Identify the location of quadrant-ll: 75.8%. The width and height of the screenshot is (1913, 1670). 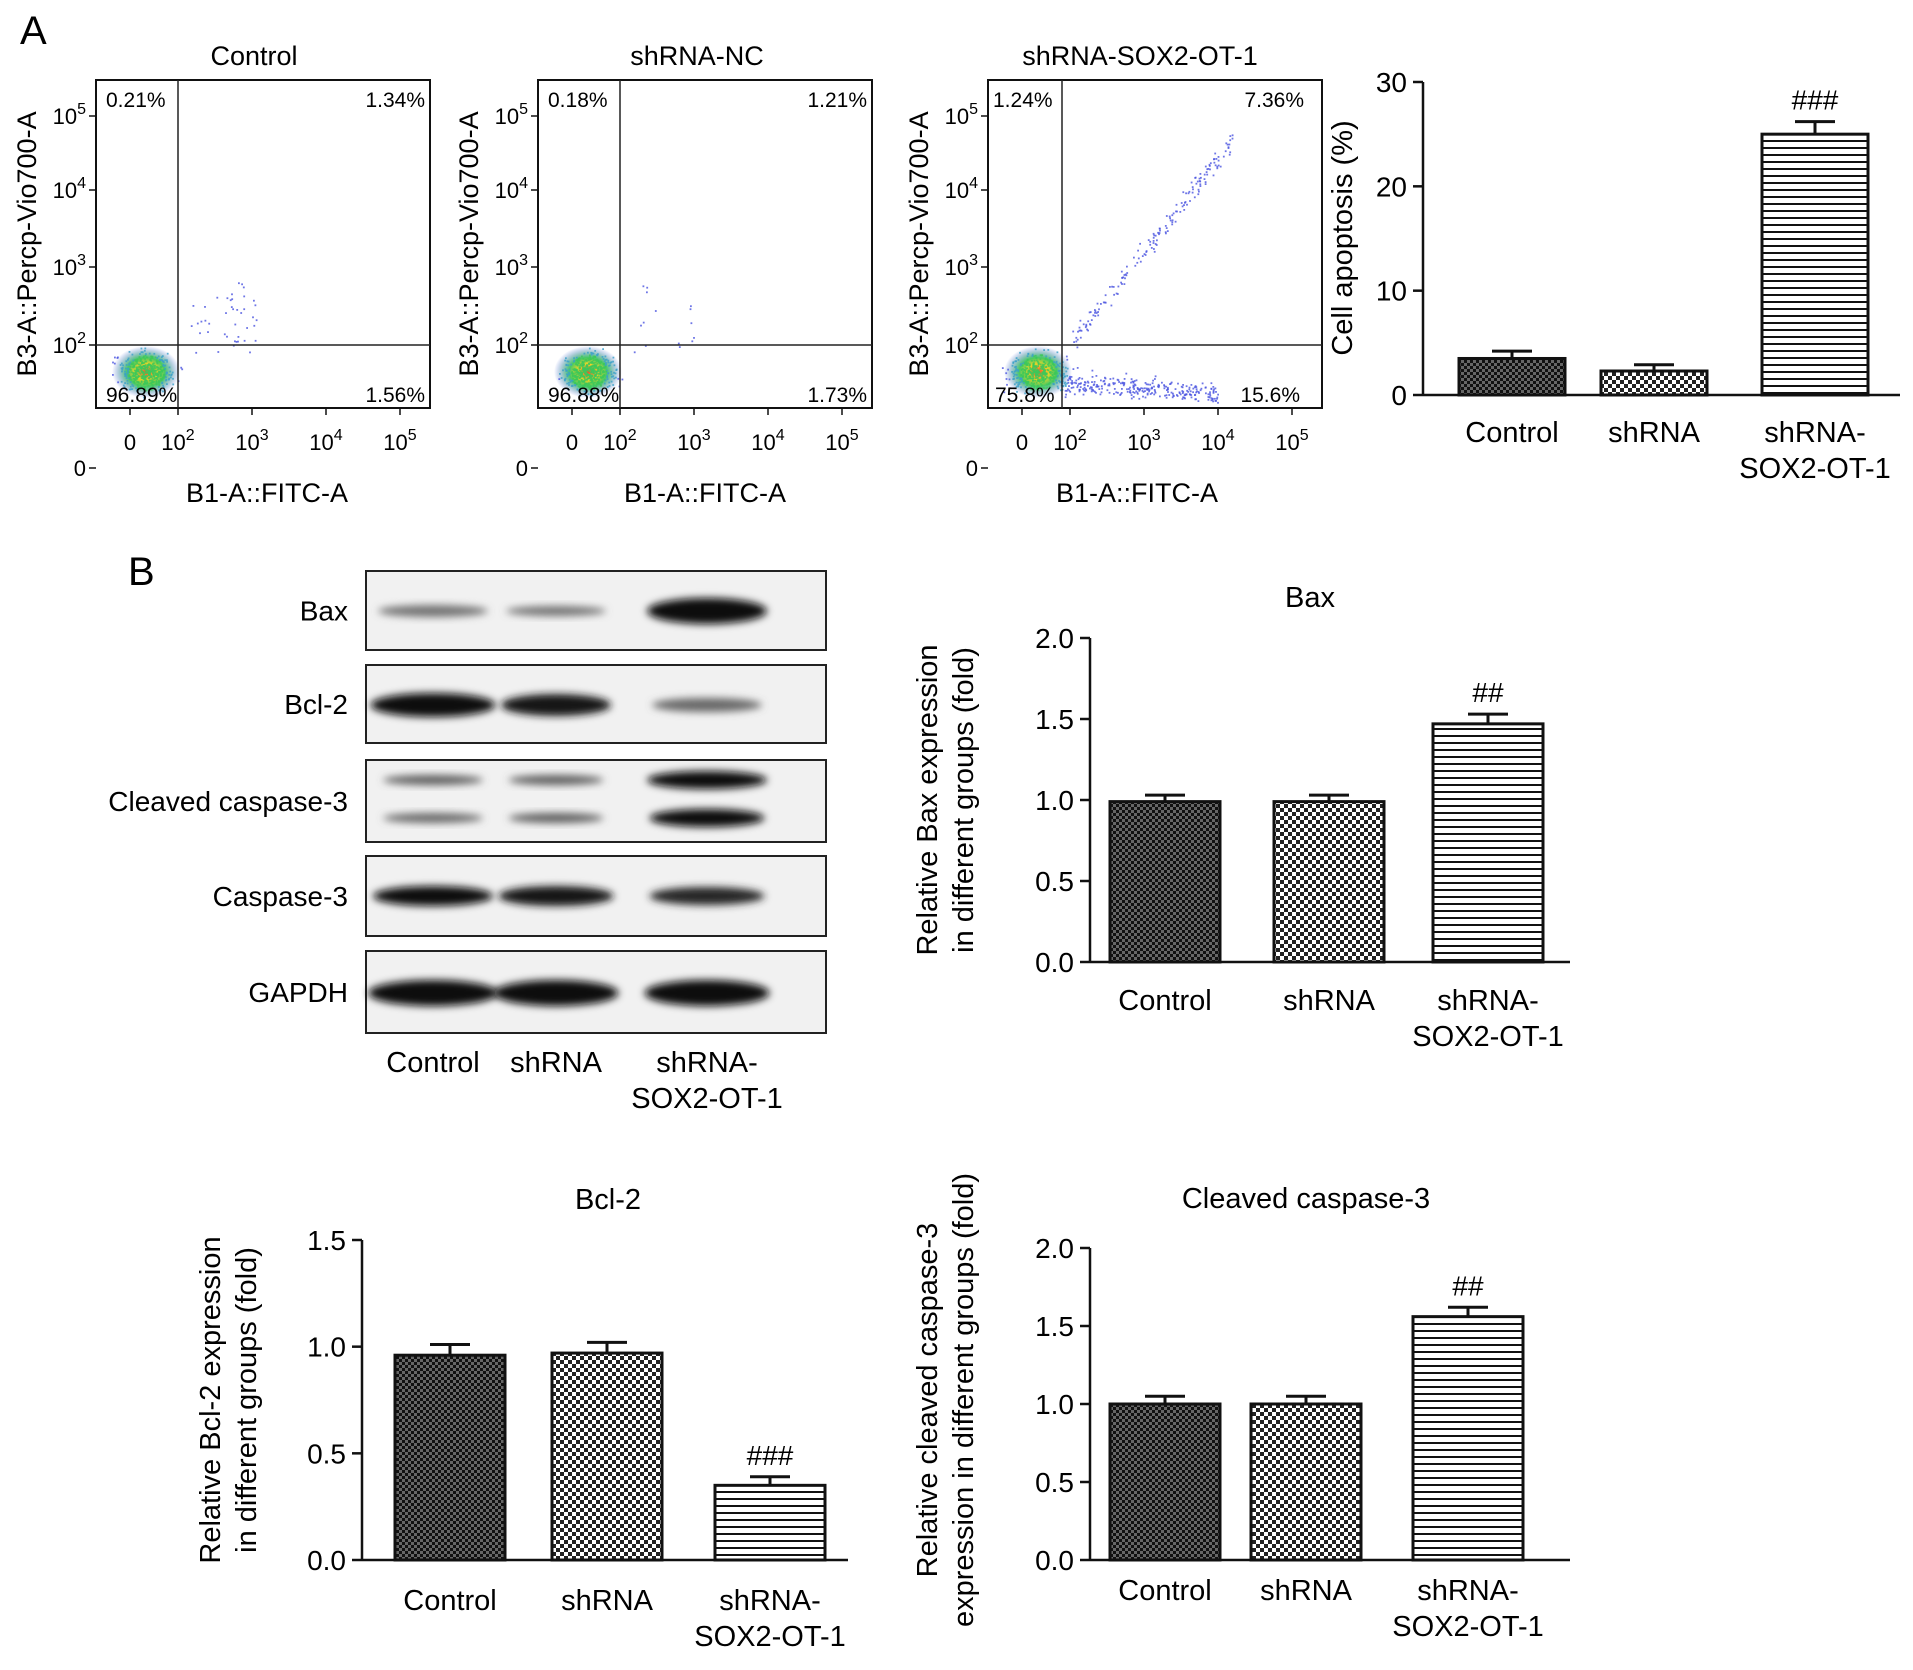
(1025, 395).